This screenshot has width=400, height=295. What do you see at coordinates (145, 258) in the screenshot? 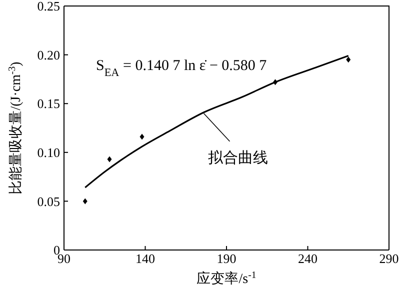
I see `x-tick-label: 140` at bounding box center [145, 258].